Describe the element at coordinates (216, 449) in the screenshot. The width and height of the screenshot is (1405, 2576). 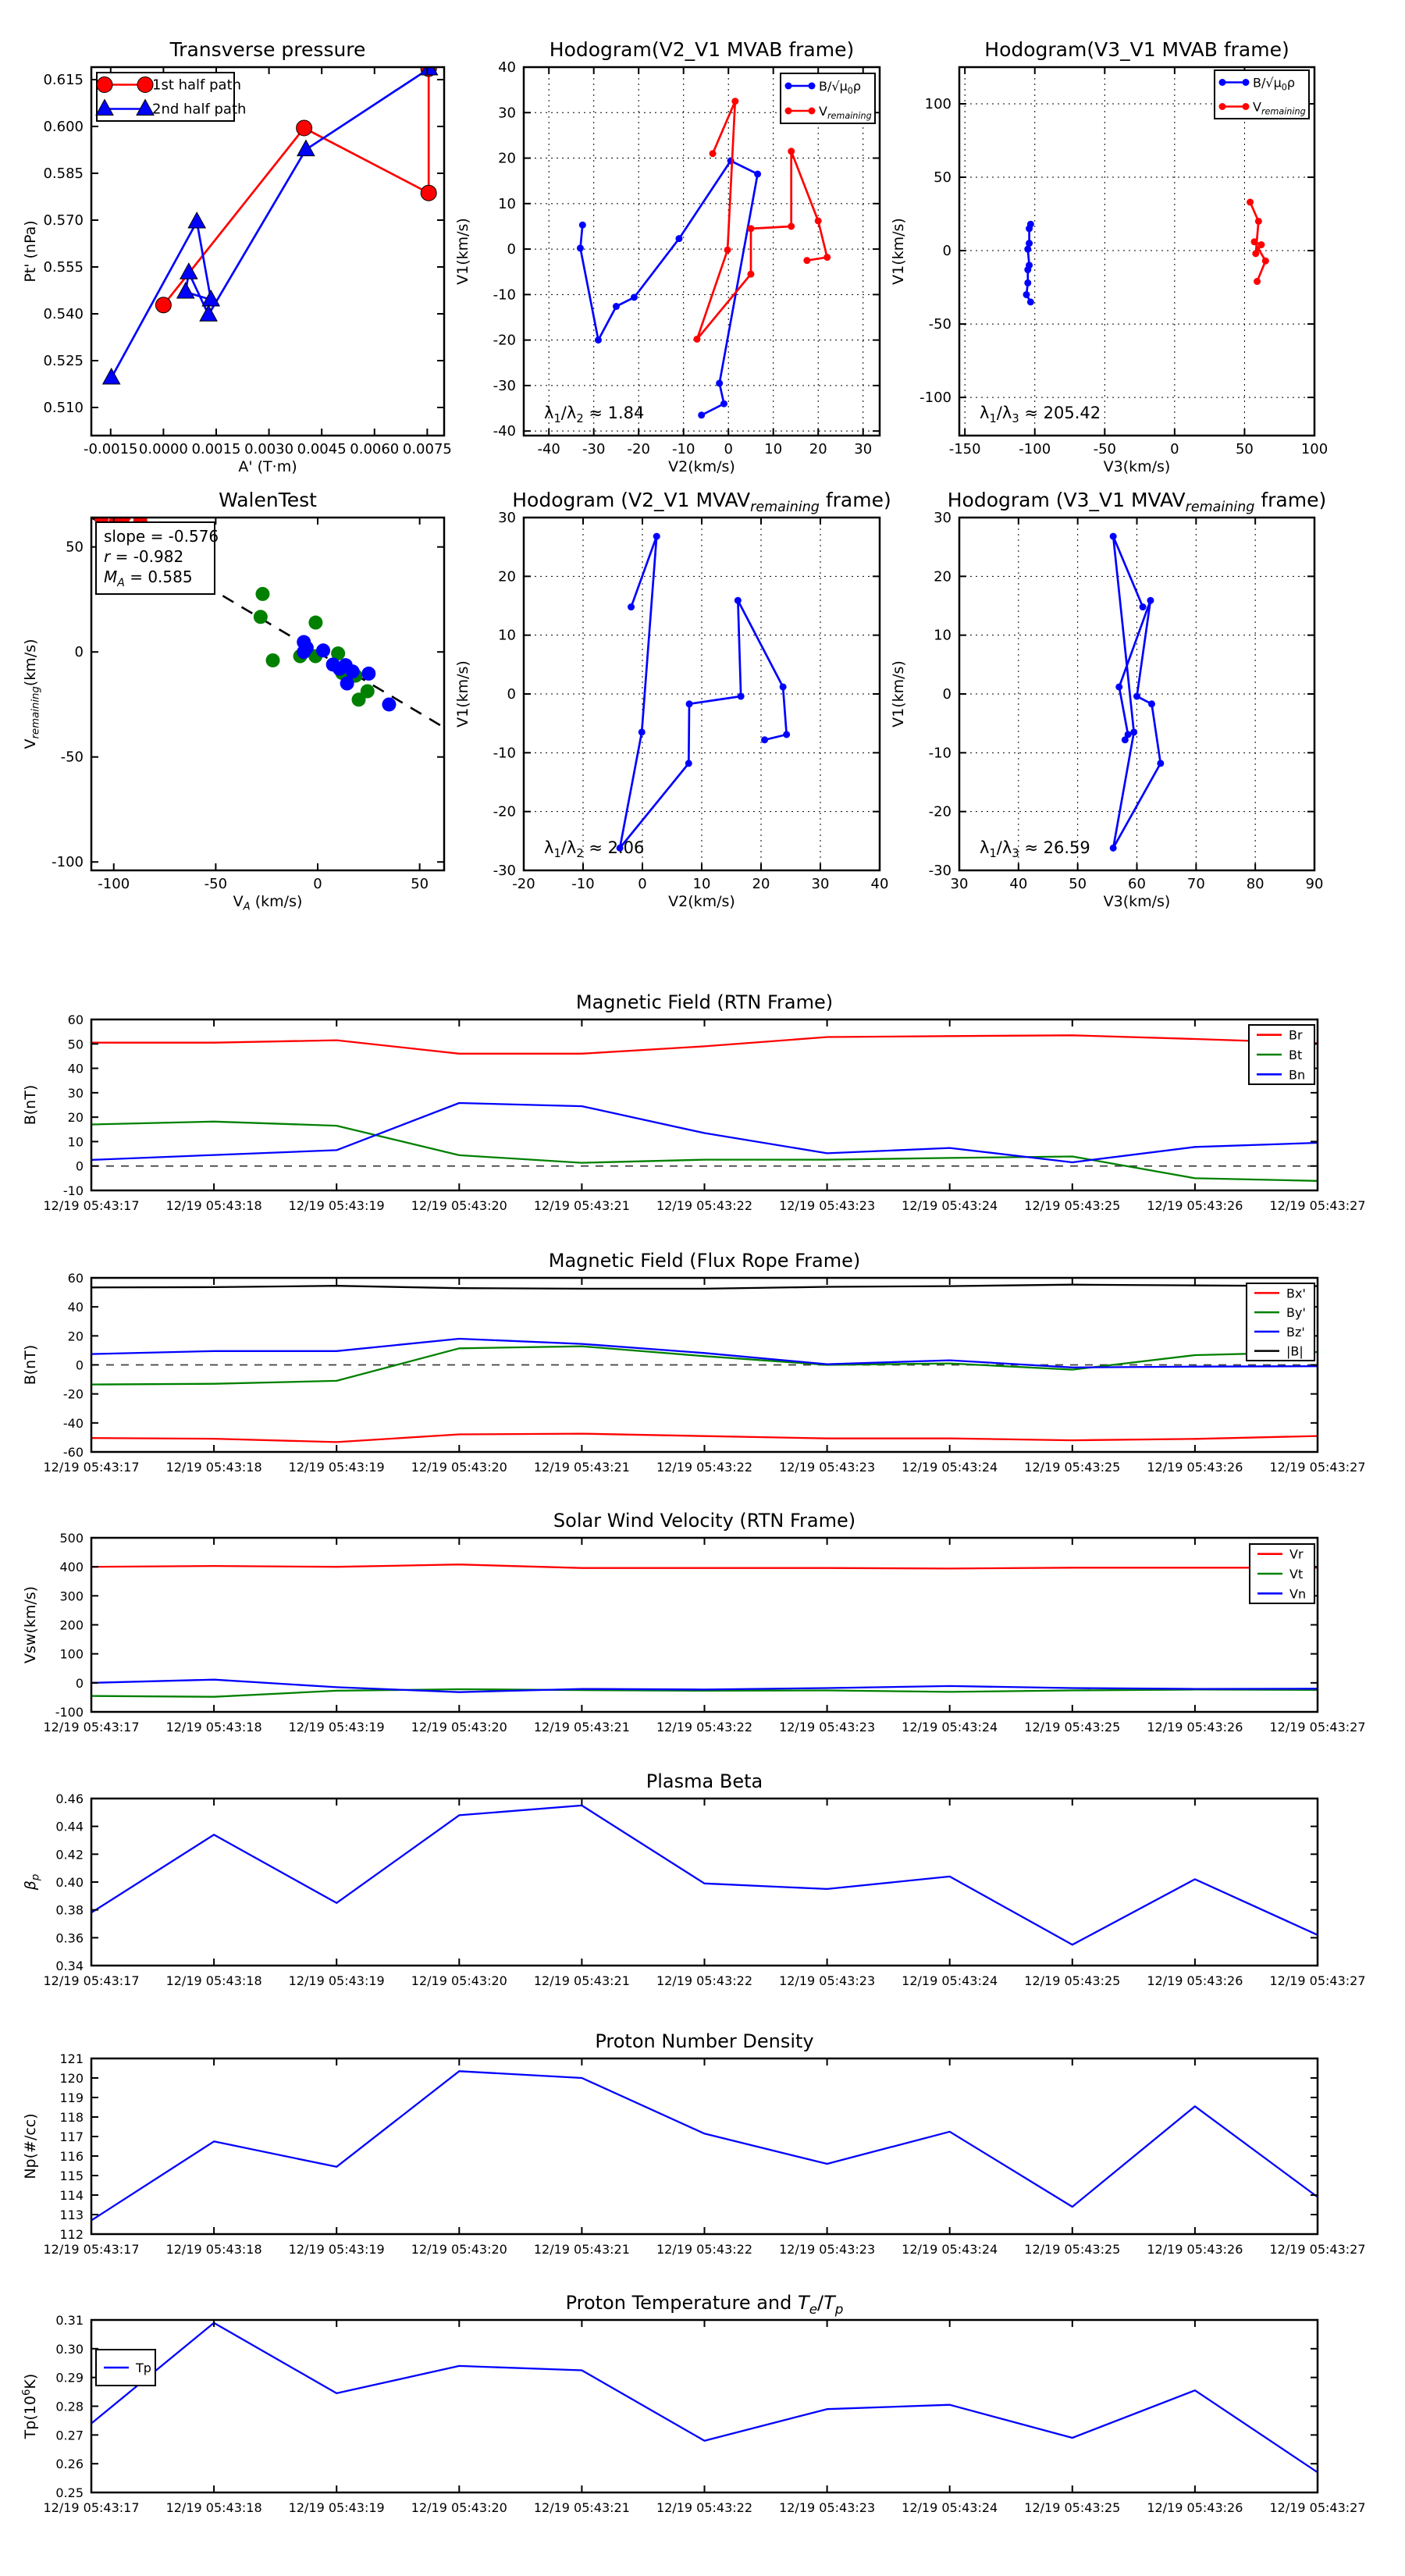
I see `x-tick-label: 0.0015` at that location.